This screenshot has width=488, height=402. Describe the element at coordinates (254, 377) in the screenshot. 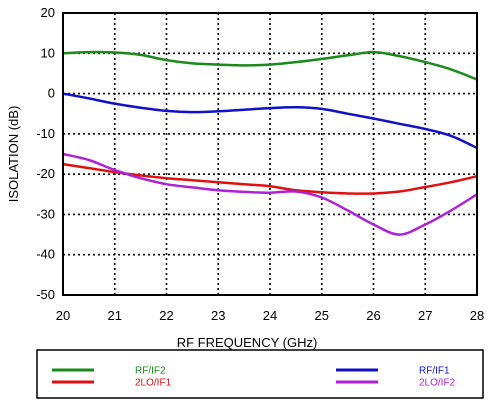

I see `legend: RF/IF2 RF/IF1 2LO/IF1 2LO/IF2` at that location.